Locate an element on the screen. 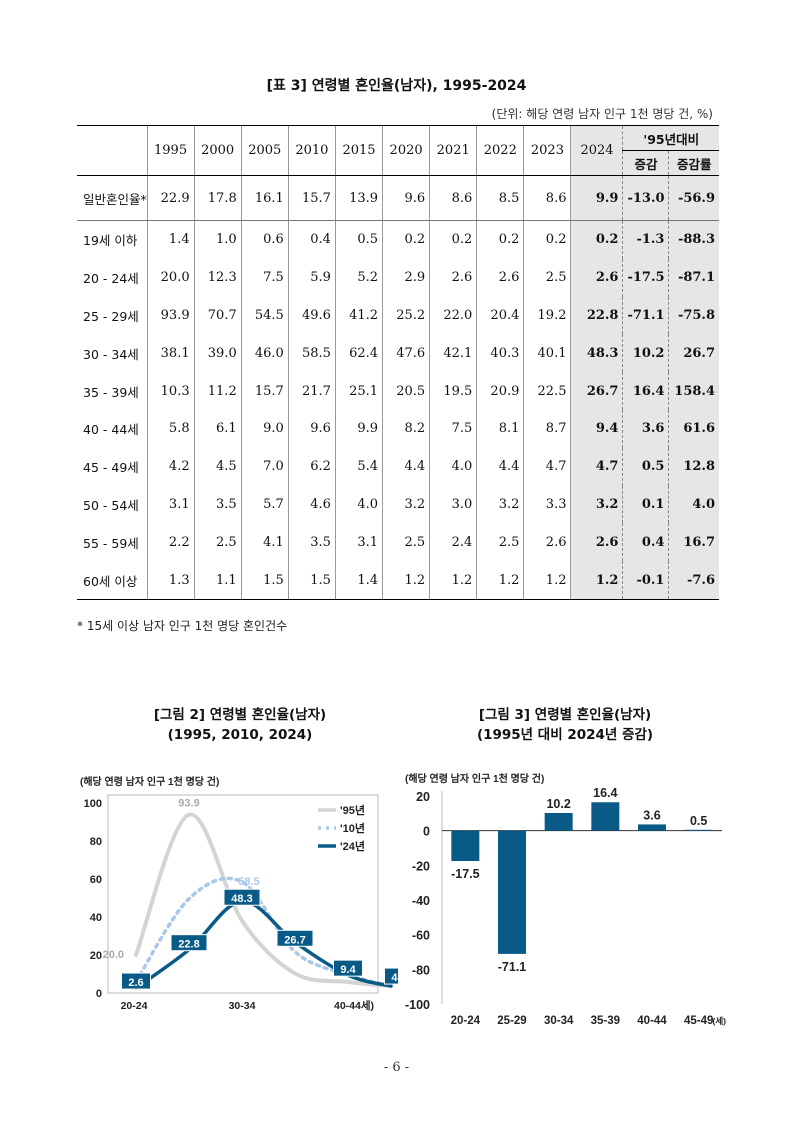 Image resolution: width=793 pixels, height=1122 pixels. table-cell: 16.7 is located at coordinates (693, 542).